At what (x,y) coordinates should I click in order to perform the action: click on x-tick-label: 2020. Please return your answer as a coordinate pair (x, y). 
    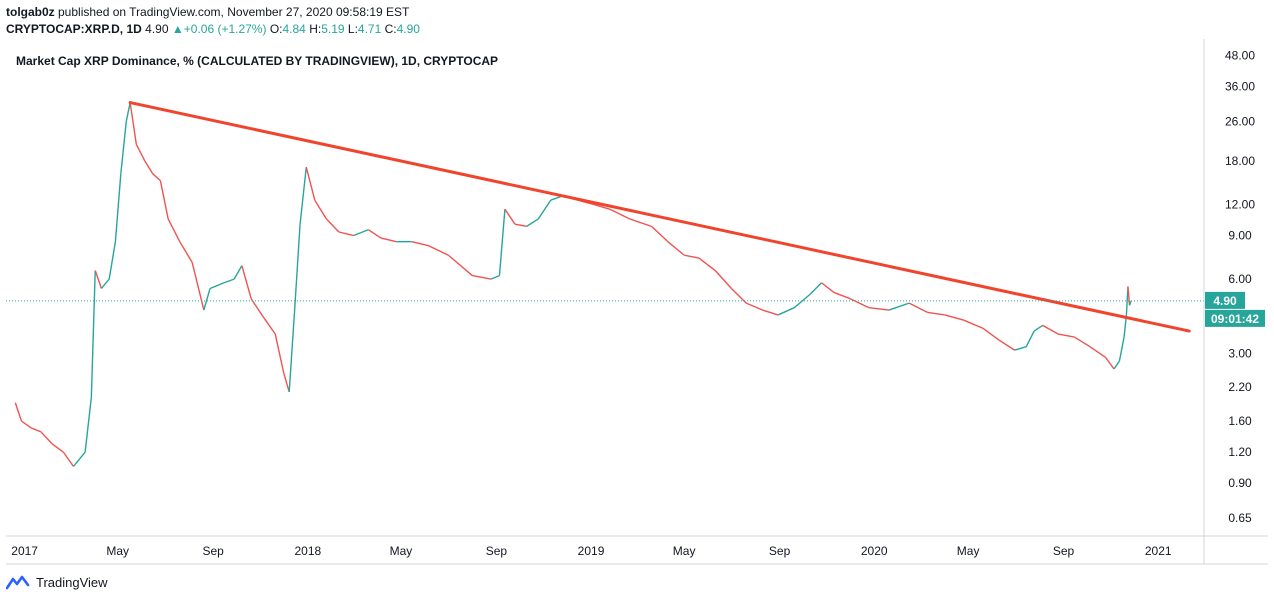
    Looking at the image, I should click on (874, 551).